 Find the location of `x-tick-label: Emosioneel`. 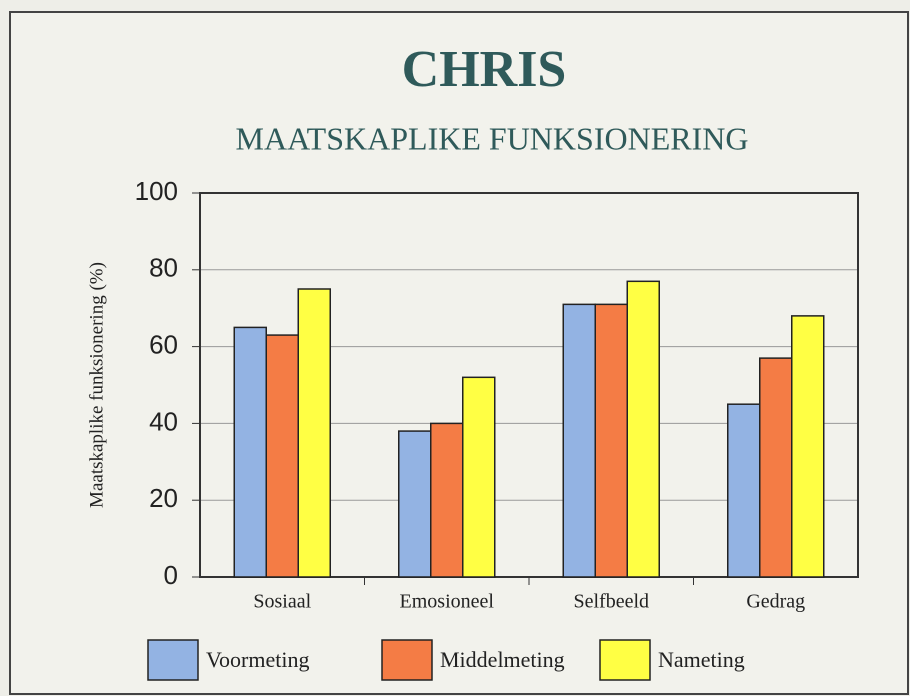

x-tick-label: Emosioneel is located at coordinates (447, 602).